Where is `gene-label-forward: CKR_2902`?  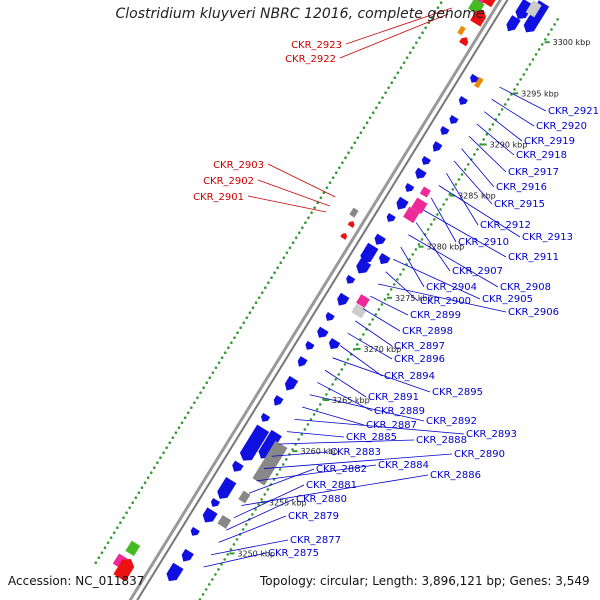 gene-label-forward: CKR_2902 is located at coordinates (228, 181).